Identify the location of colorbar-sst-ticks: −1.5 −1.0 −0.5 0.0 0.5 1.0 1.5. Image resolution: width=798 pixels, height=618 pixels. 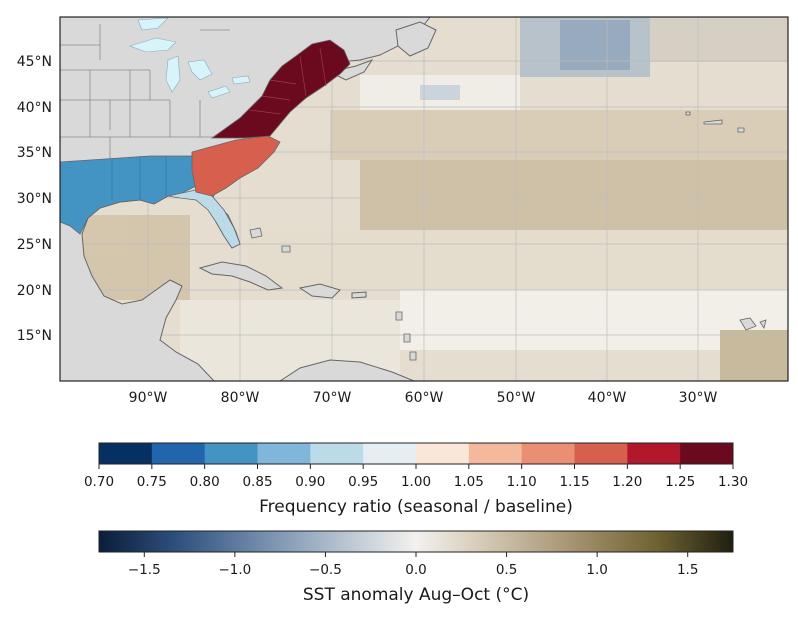
(413, 565).